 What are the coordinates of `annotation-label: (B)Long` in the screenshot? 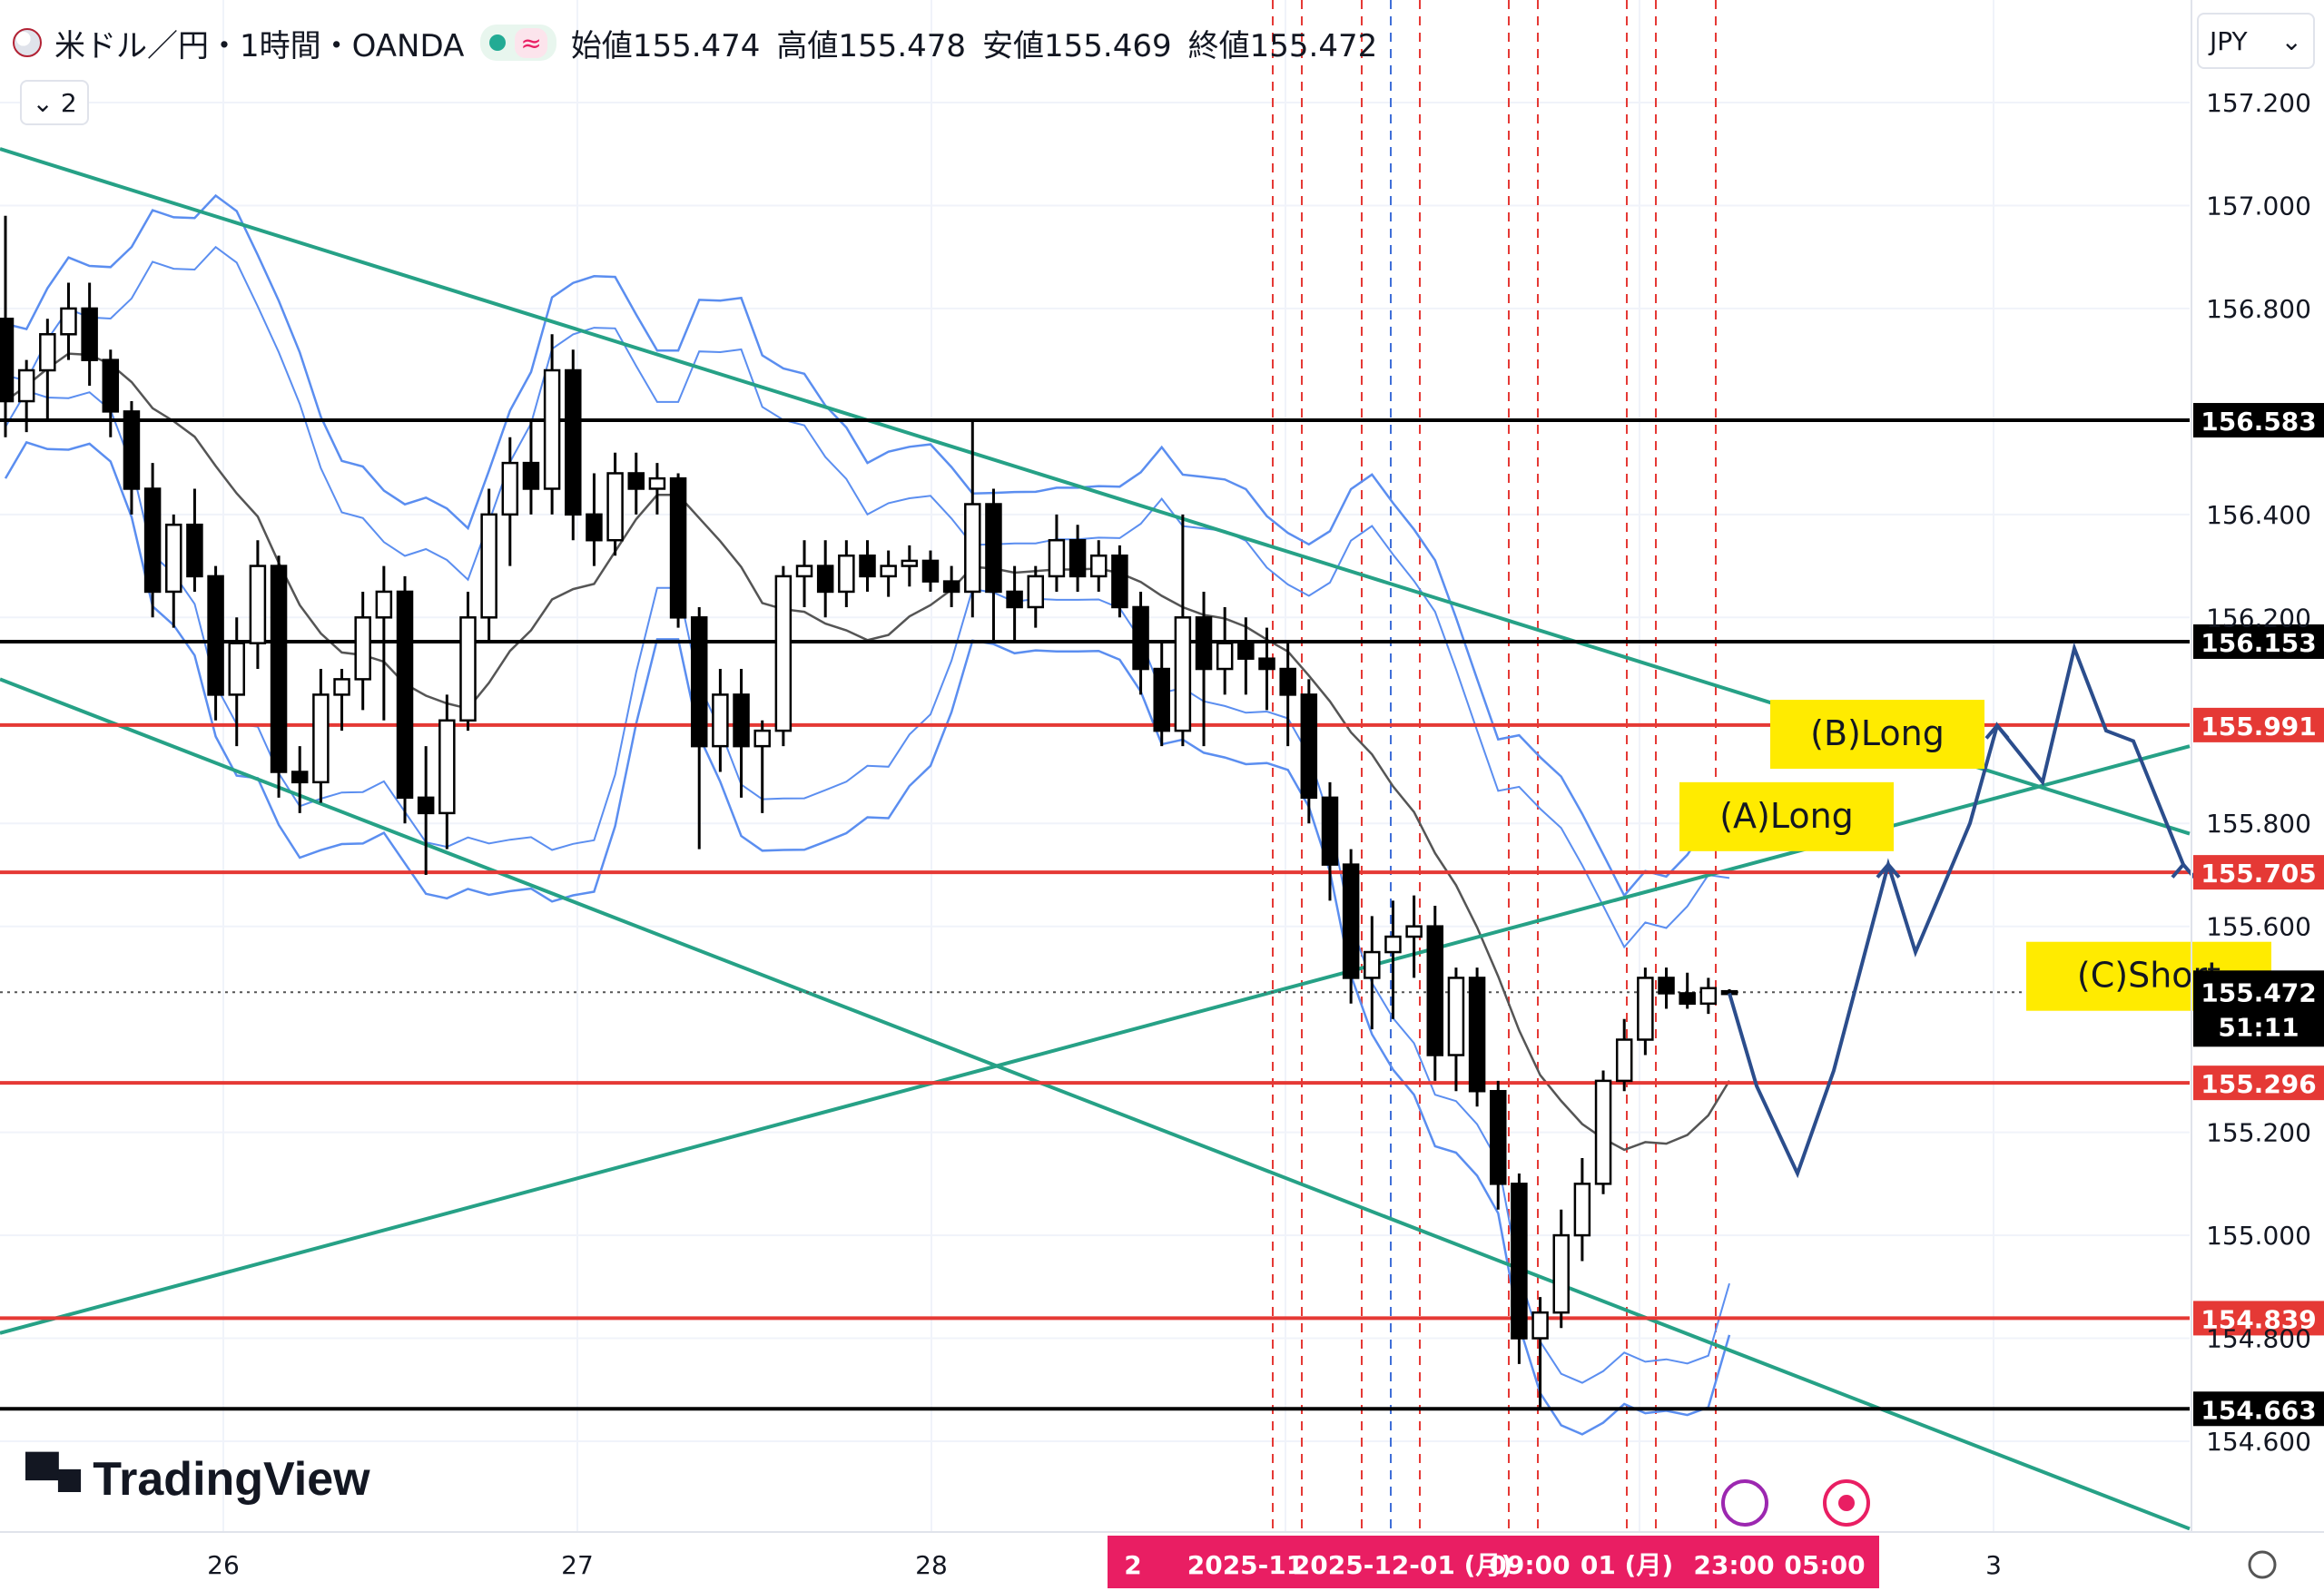 It's located at (1877, 735).